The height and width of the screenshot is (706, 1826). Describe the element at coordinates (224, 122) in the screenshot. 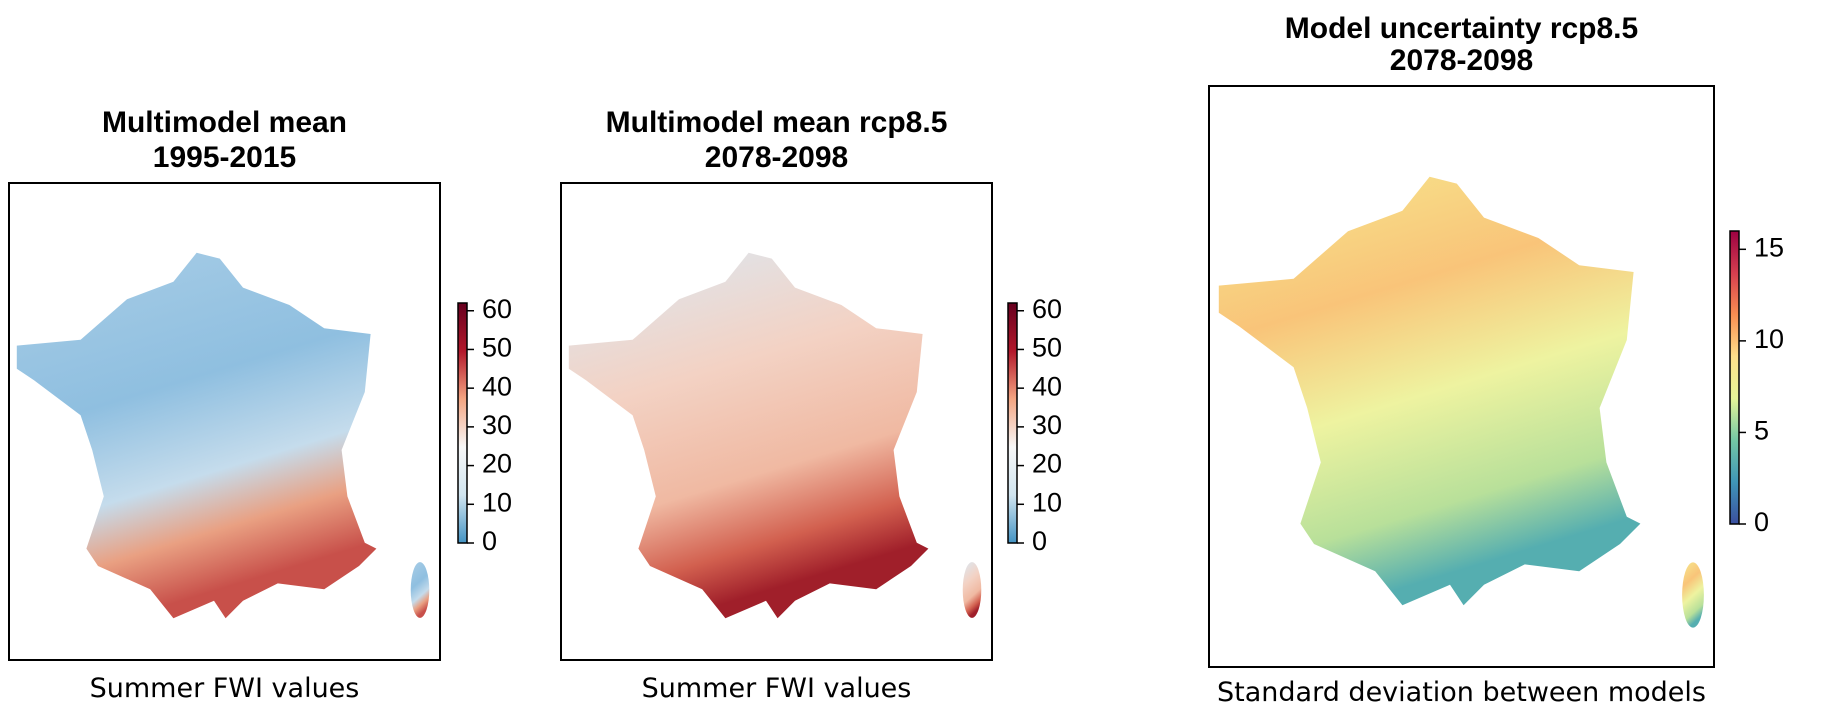

I see `panel-title: Multimodel mean` at that location.